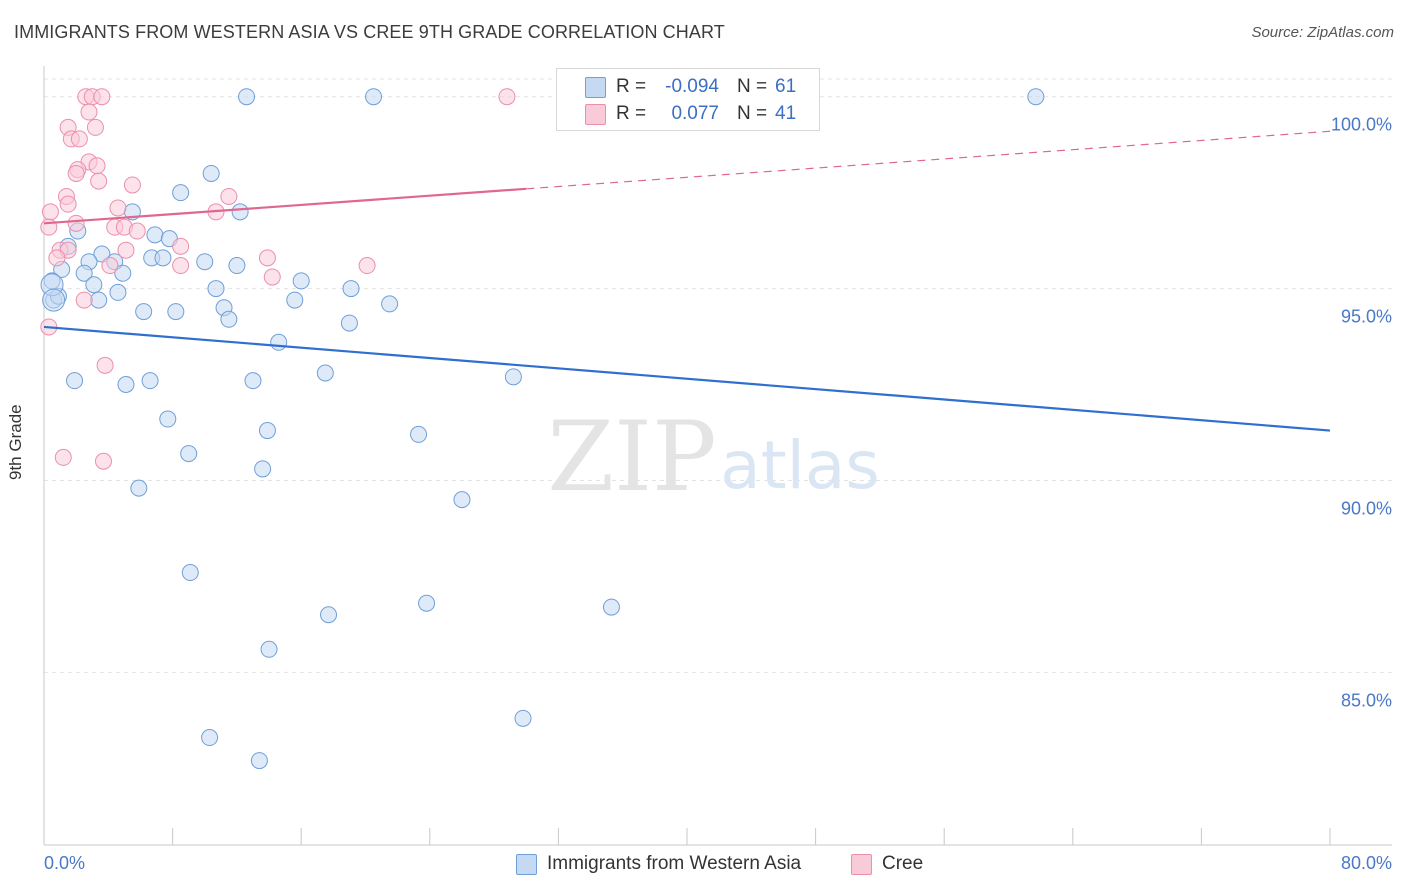  I want to click on western-asia-trend-line, so click(687, 378).